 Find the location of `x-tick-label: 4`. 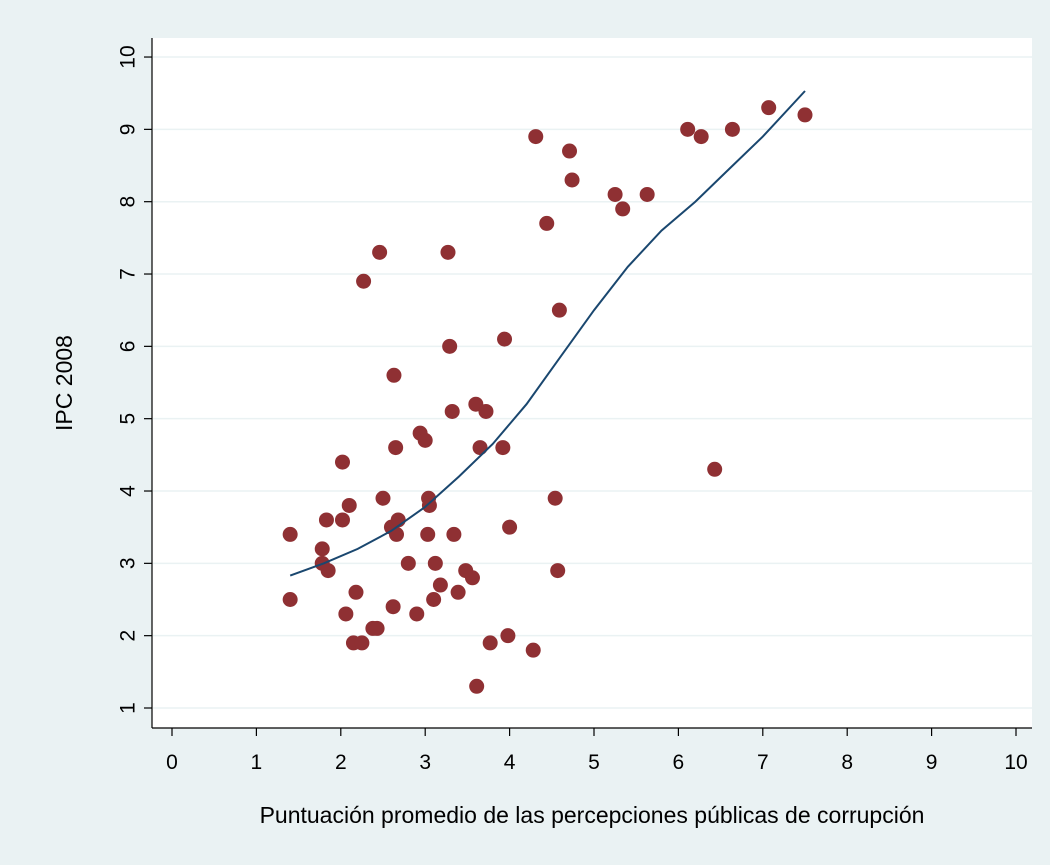

x-tick-label: 4 is located at coordinates (510, 762).